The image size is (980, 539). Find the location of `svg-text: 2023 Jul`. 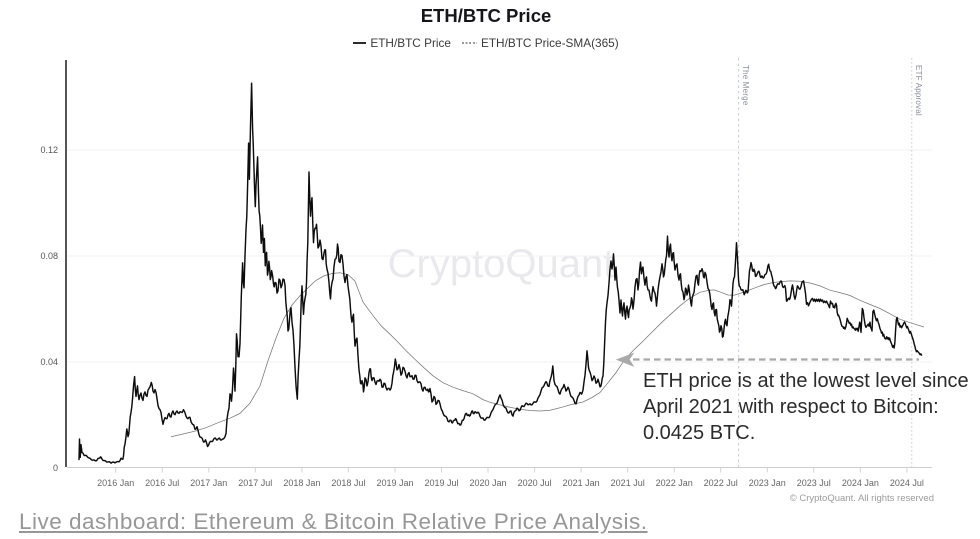

svg-text: 2023 Jul is located at coordinates (814, 483).